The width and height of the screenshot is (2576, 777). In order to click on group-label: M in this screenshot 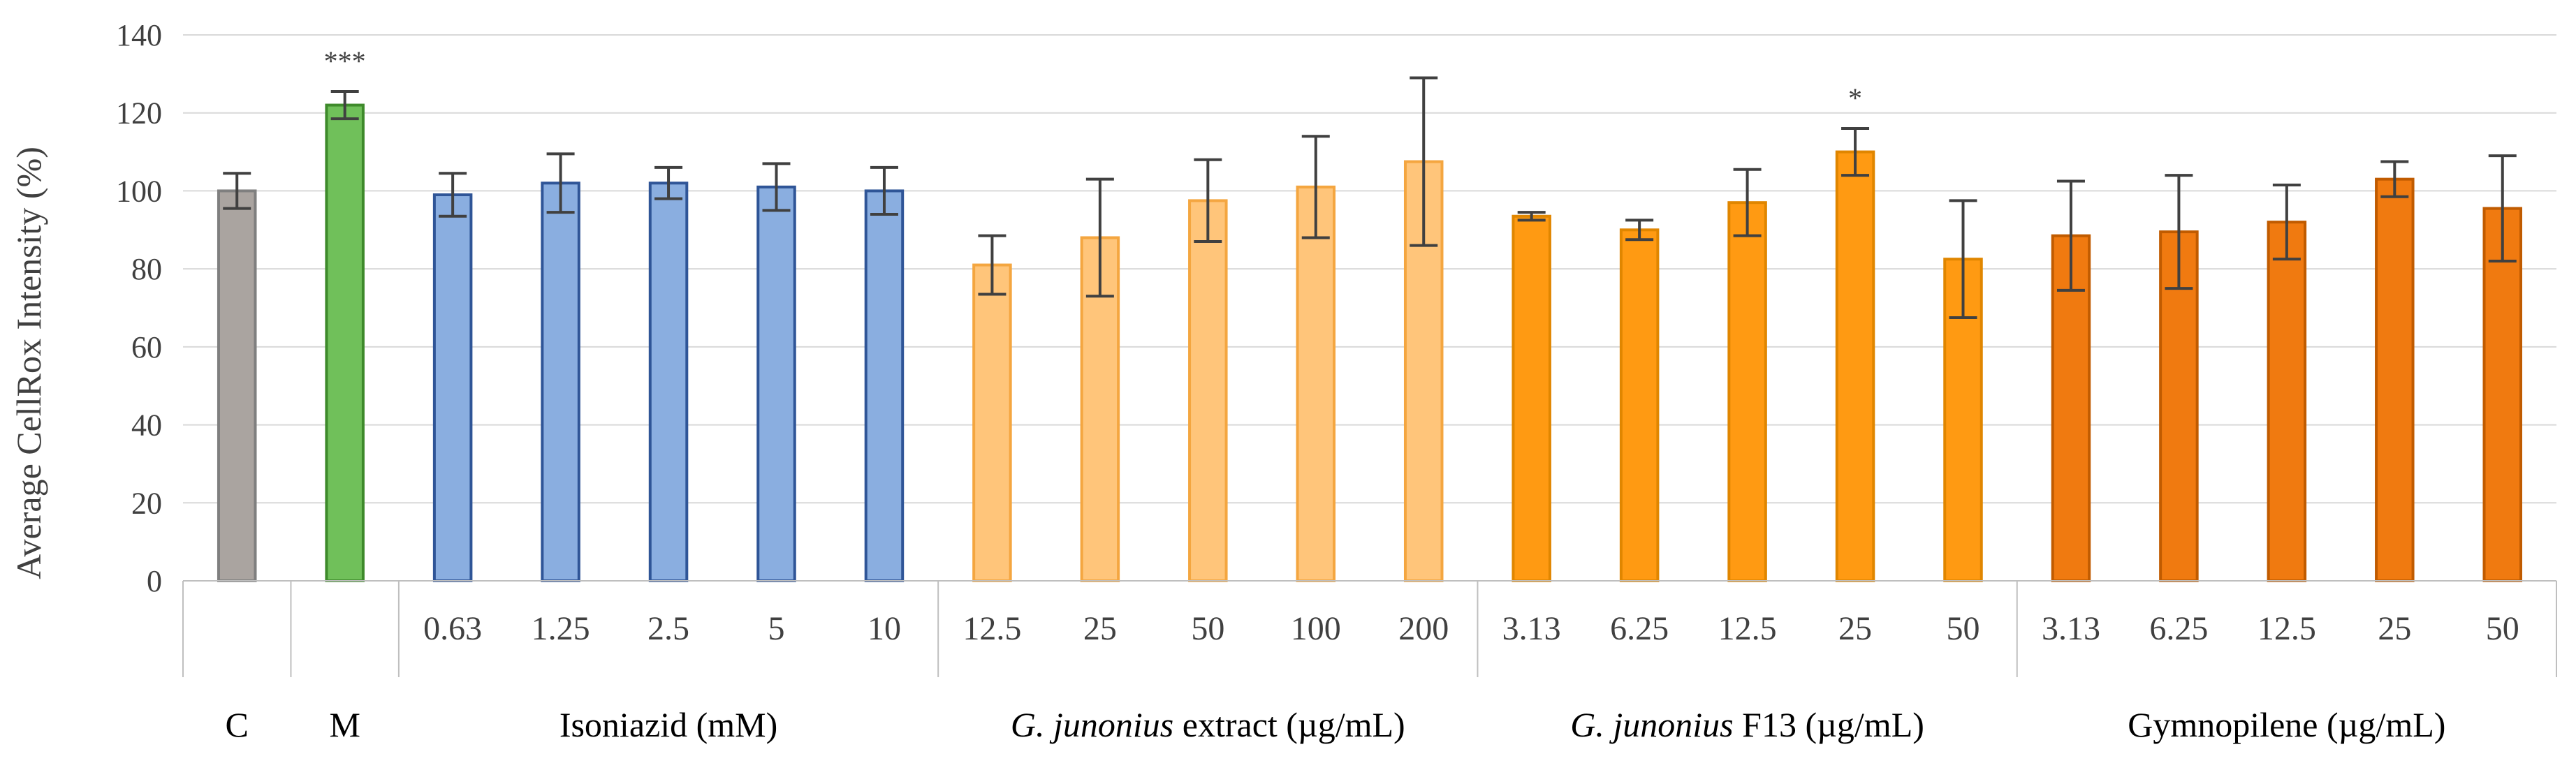, I will do `click(344, 724)`.